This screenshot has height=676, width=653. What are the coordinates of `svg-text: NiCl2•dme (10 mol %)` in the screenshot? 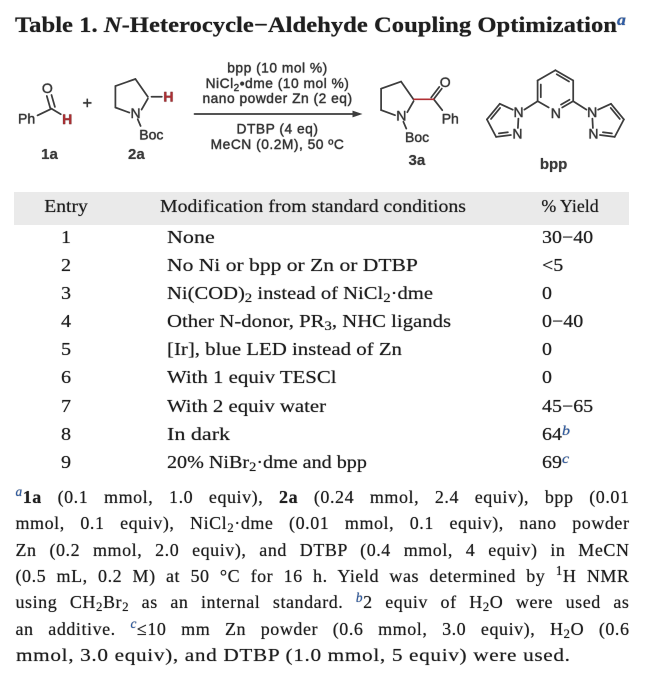 It's located at (278, 85).